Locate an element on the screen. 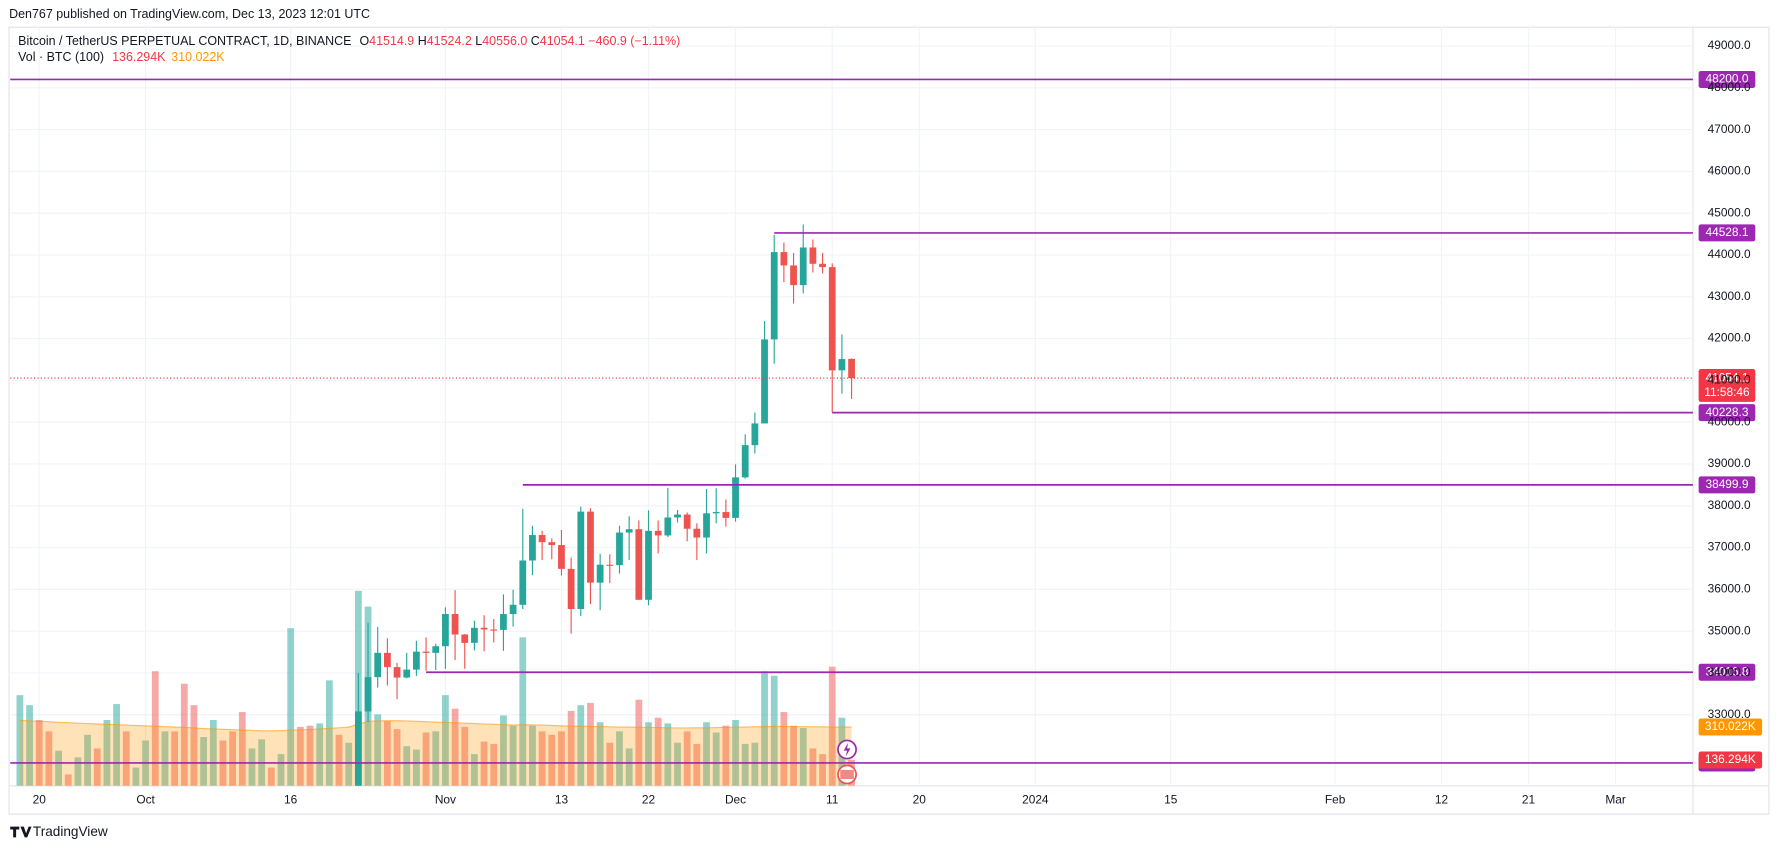 The height and width of the screenshot is (851, 1778). y-tick-label: 35000.0 is located at coordinates (1729, 630).